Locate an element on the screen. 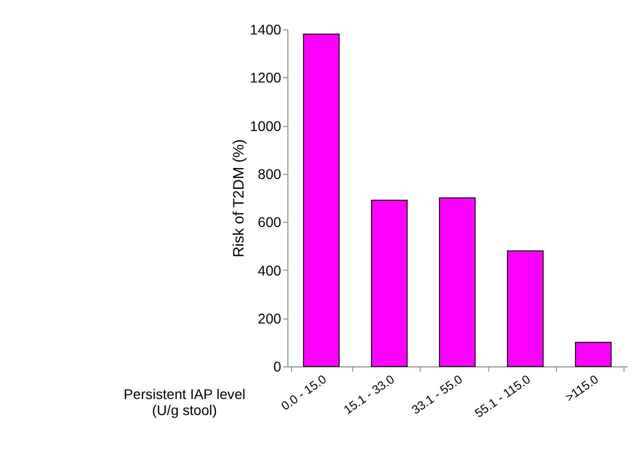 Image resolution: width=632 pixels, height=463 pixels. x-tick-label: 0.0 - 15.0 is located at coordinates (304, 393).